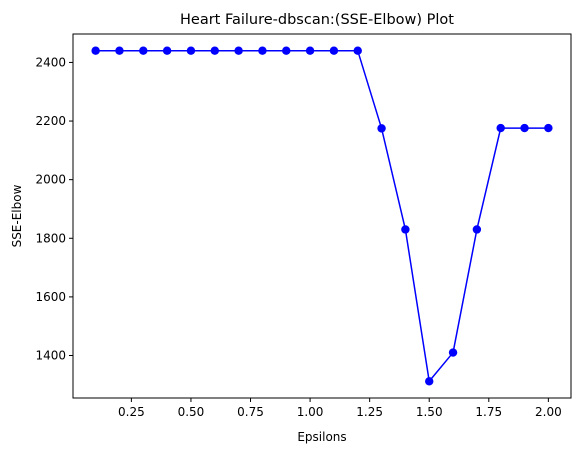 This screenshot has width=580, height=455. Describe the element at coordinates (131, 412) in the screenshot. I see `x-tick-label: 0.25` at that location.